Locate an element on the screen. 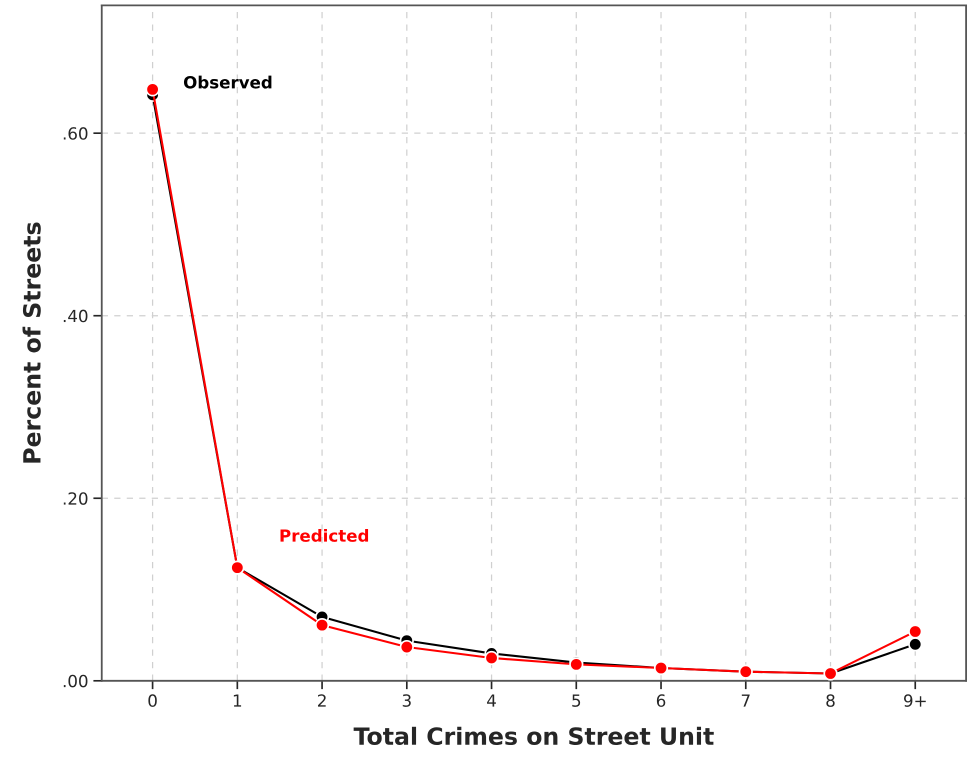  x-tick-label: 4 is located at coordinates (491, 700).